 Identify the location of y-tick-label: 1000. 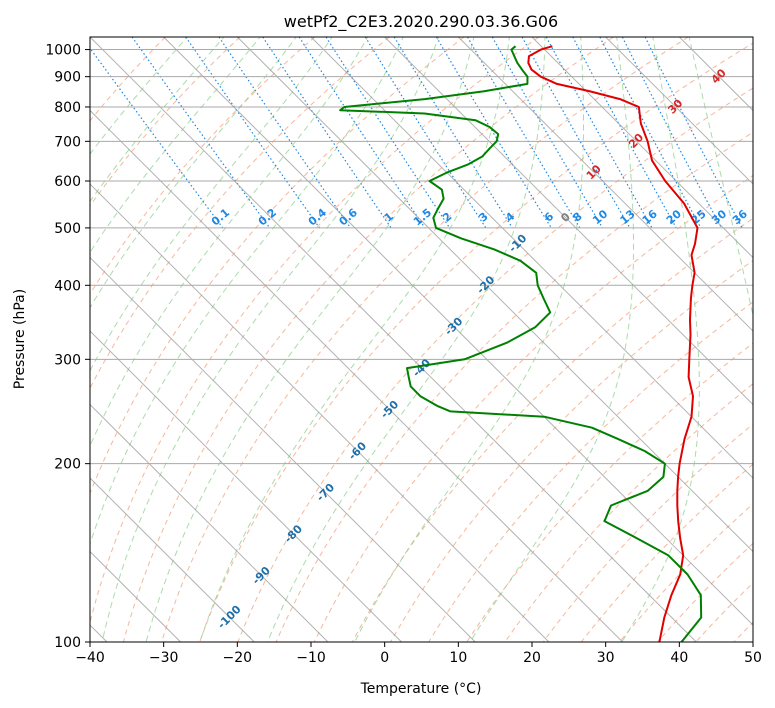
(63, 51).